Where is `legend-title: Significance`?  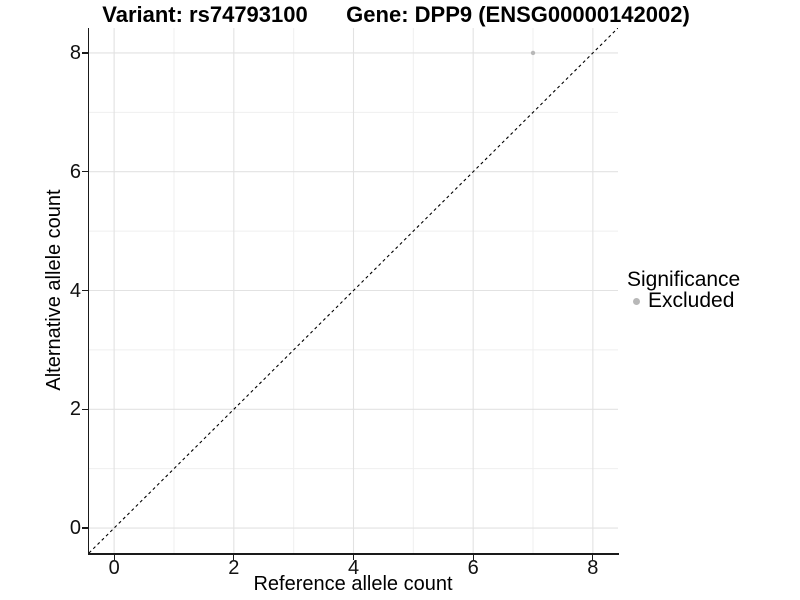
legend-title: Significance is located at coordinates (684, 279).